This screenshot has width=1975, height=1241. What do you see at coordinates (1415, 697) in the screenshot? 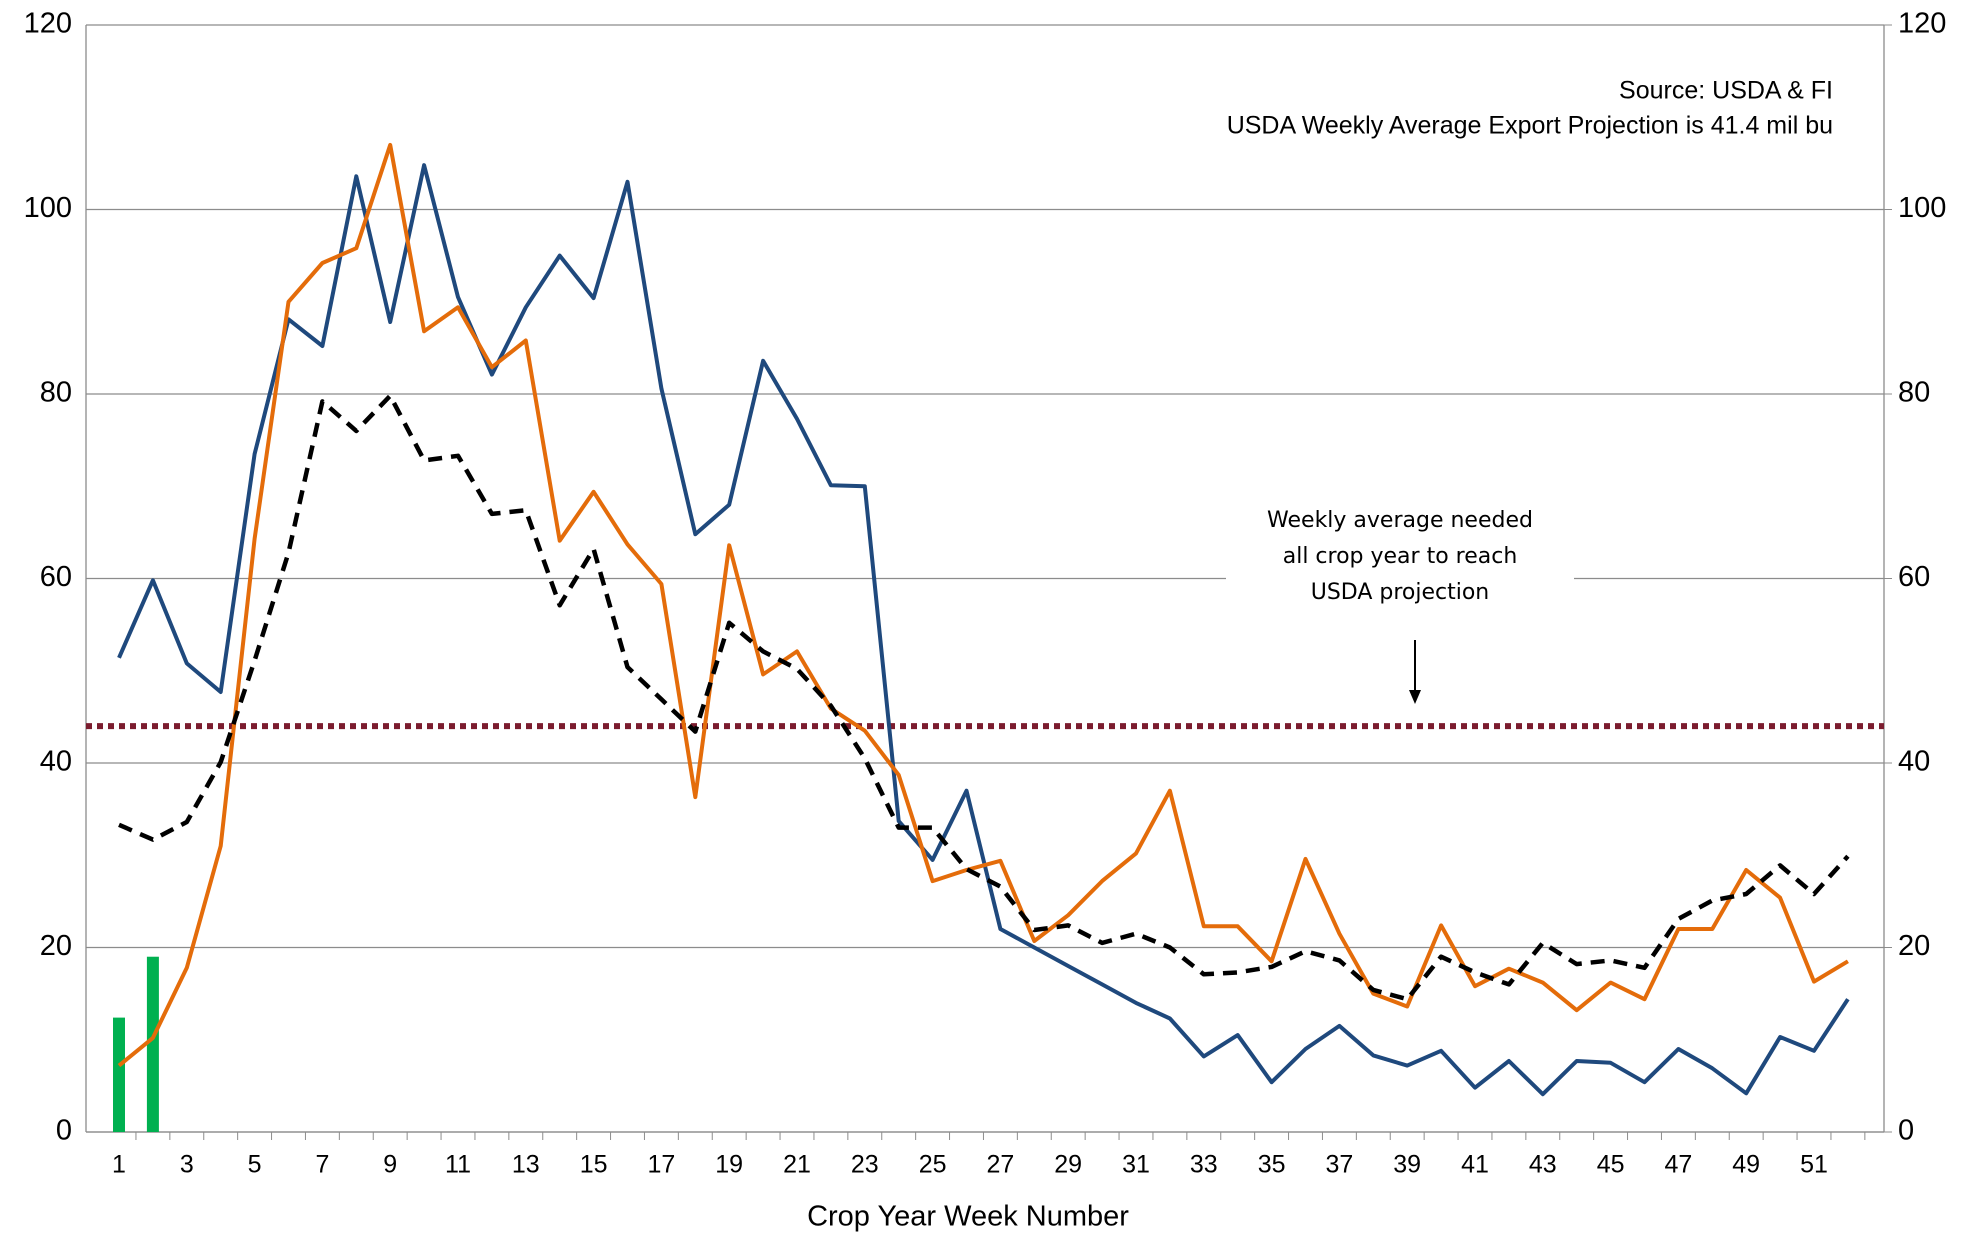
I see `annotation-arrowhead` at bounding box center [1415, 697].